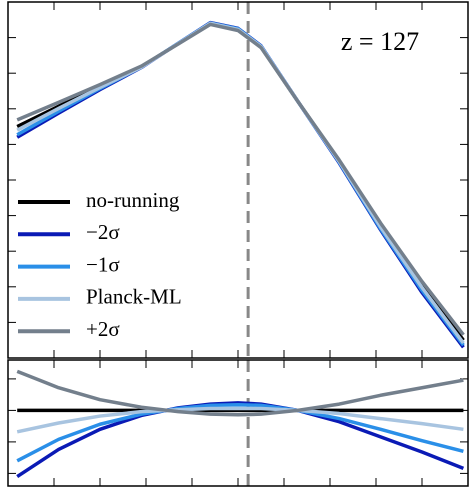 Image resolution: width=474 pixels, height=488 pixels. What do you see at coordinates (103, 264) in the screenshot?
I see `legend-label: −1σ` at bounding box center [103, 264].